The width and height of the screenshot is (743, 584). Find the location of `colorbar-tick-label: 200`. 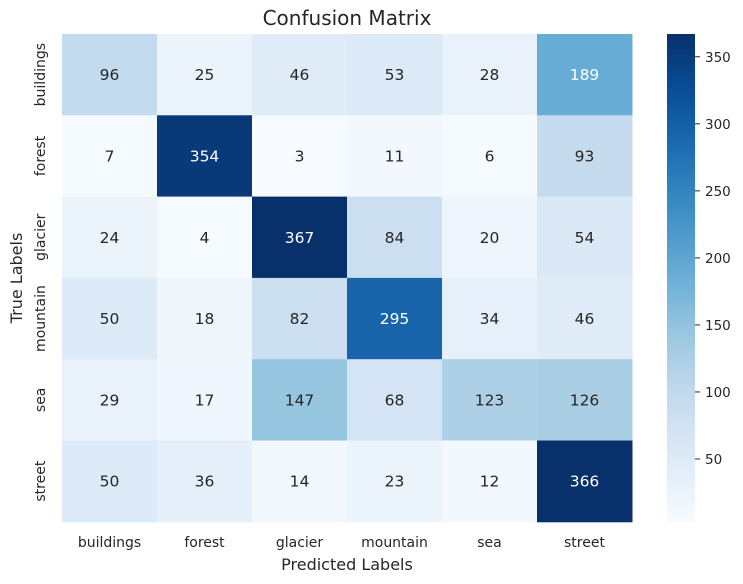

colorbar-tick-label: 200 is located at coordinates (718, 259).